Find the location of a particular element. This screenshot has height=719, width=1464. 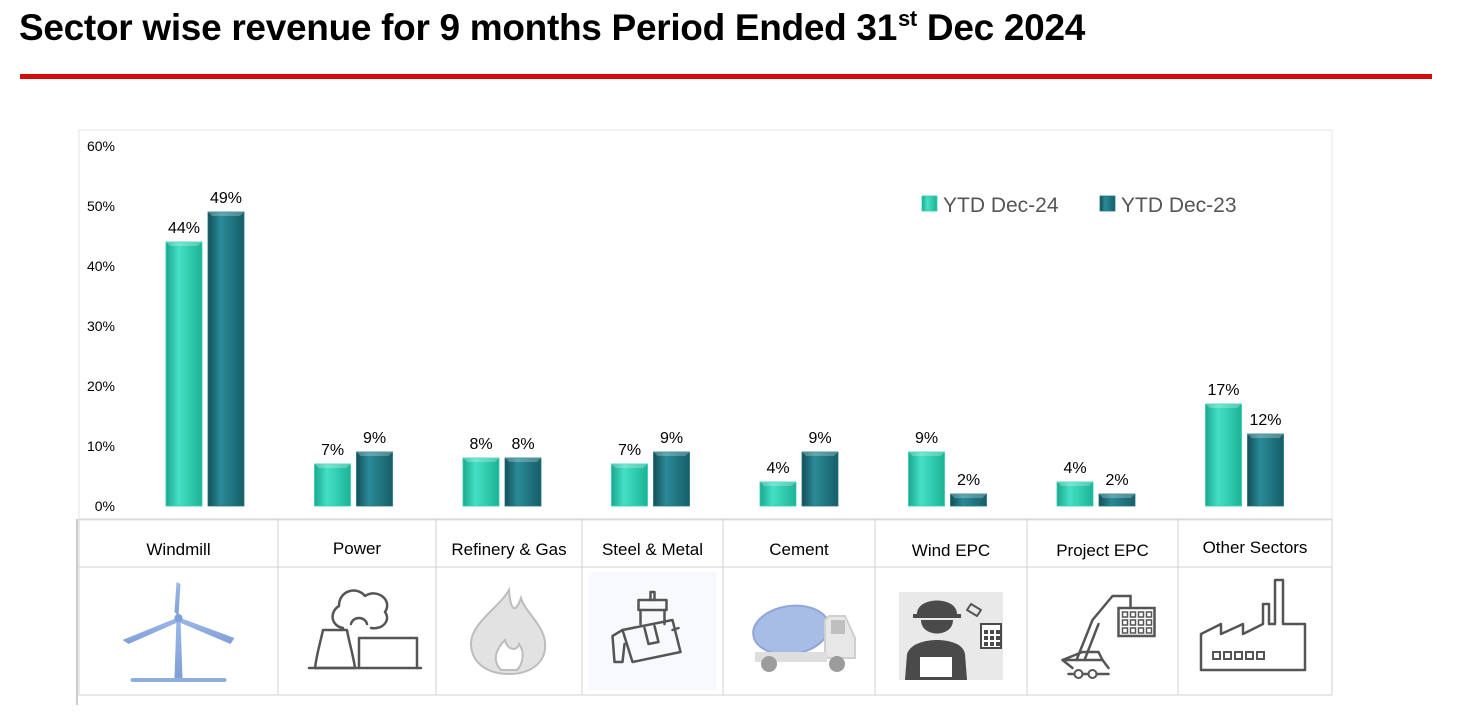

y-axis: 0% 10% 20% 30% 40% 50% 60% is located at coordinates (101, 326).